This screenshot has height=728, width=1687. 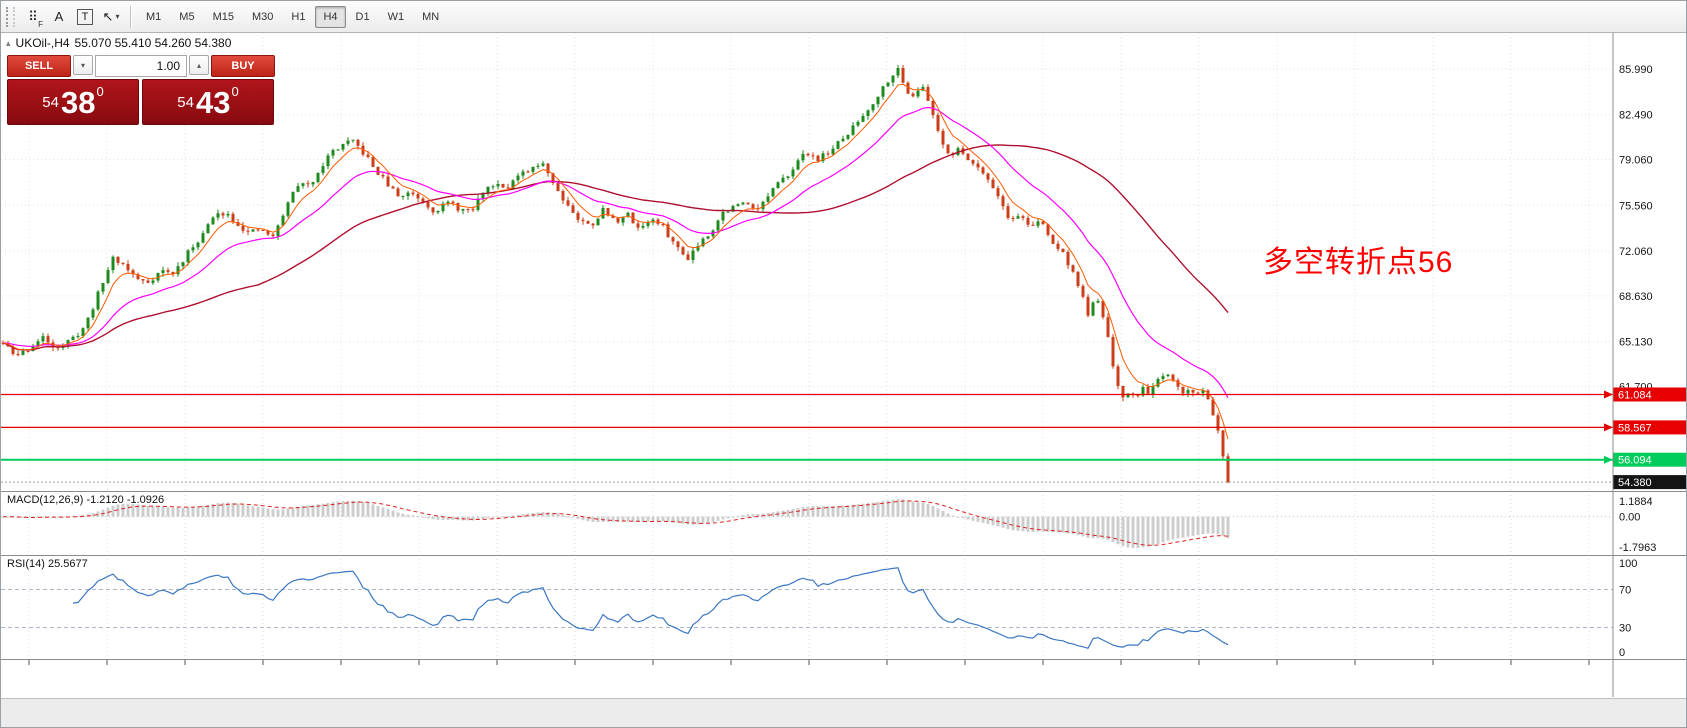 What do you see at coordinates (199, 65) in the screenshot?
I see `volume-increase-button: ▴` at bounding box center [199, 65].